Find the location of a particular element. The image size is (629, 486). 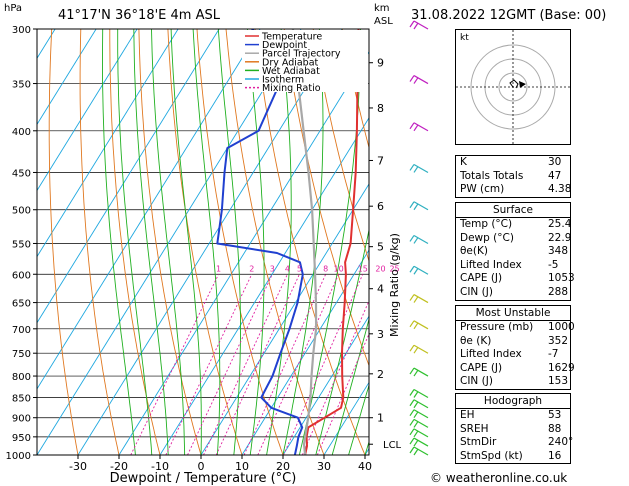

km-tick-label: 5 is located at coordinates (380, 247).